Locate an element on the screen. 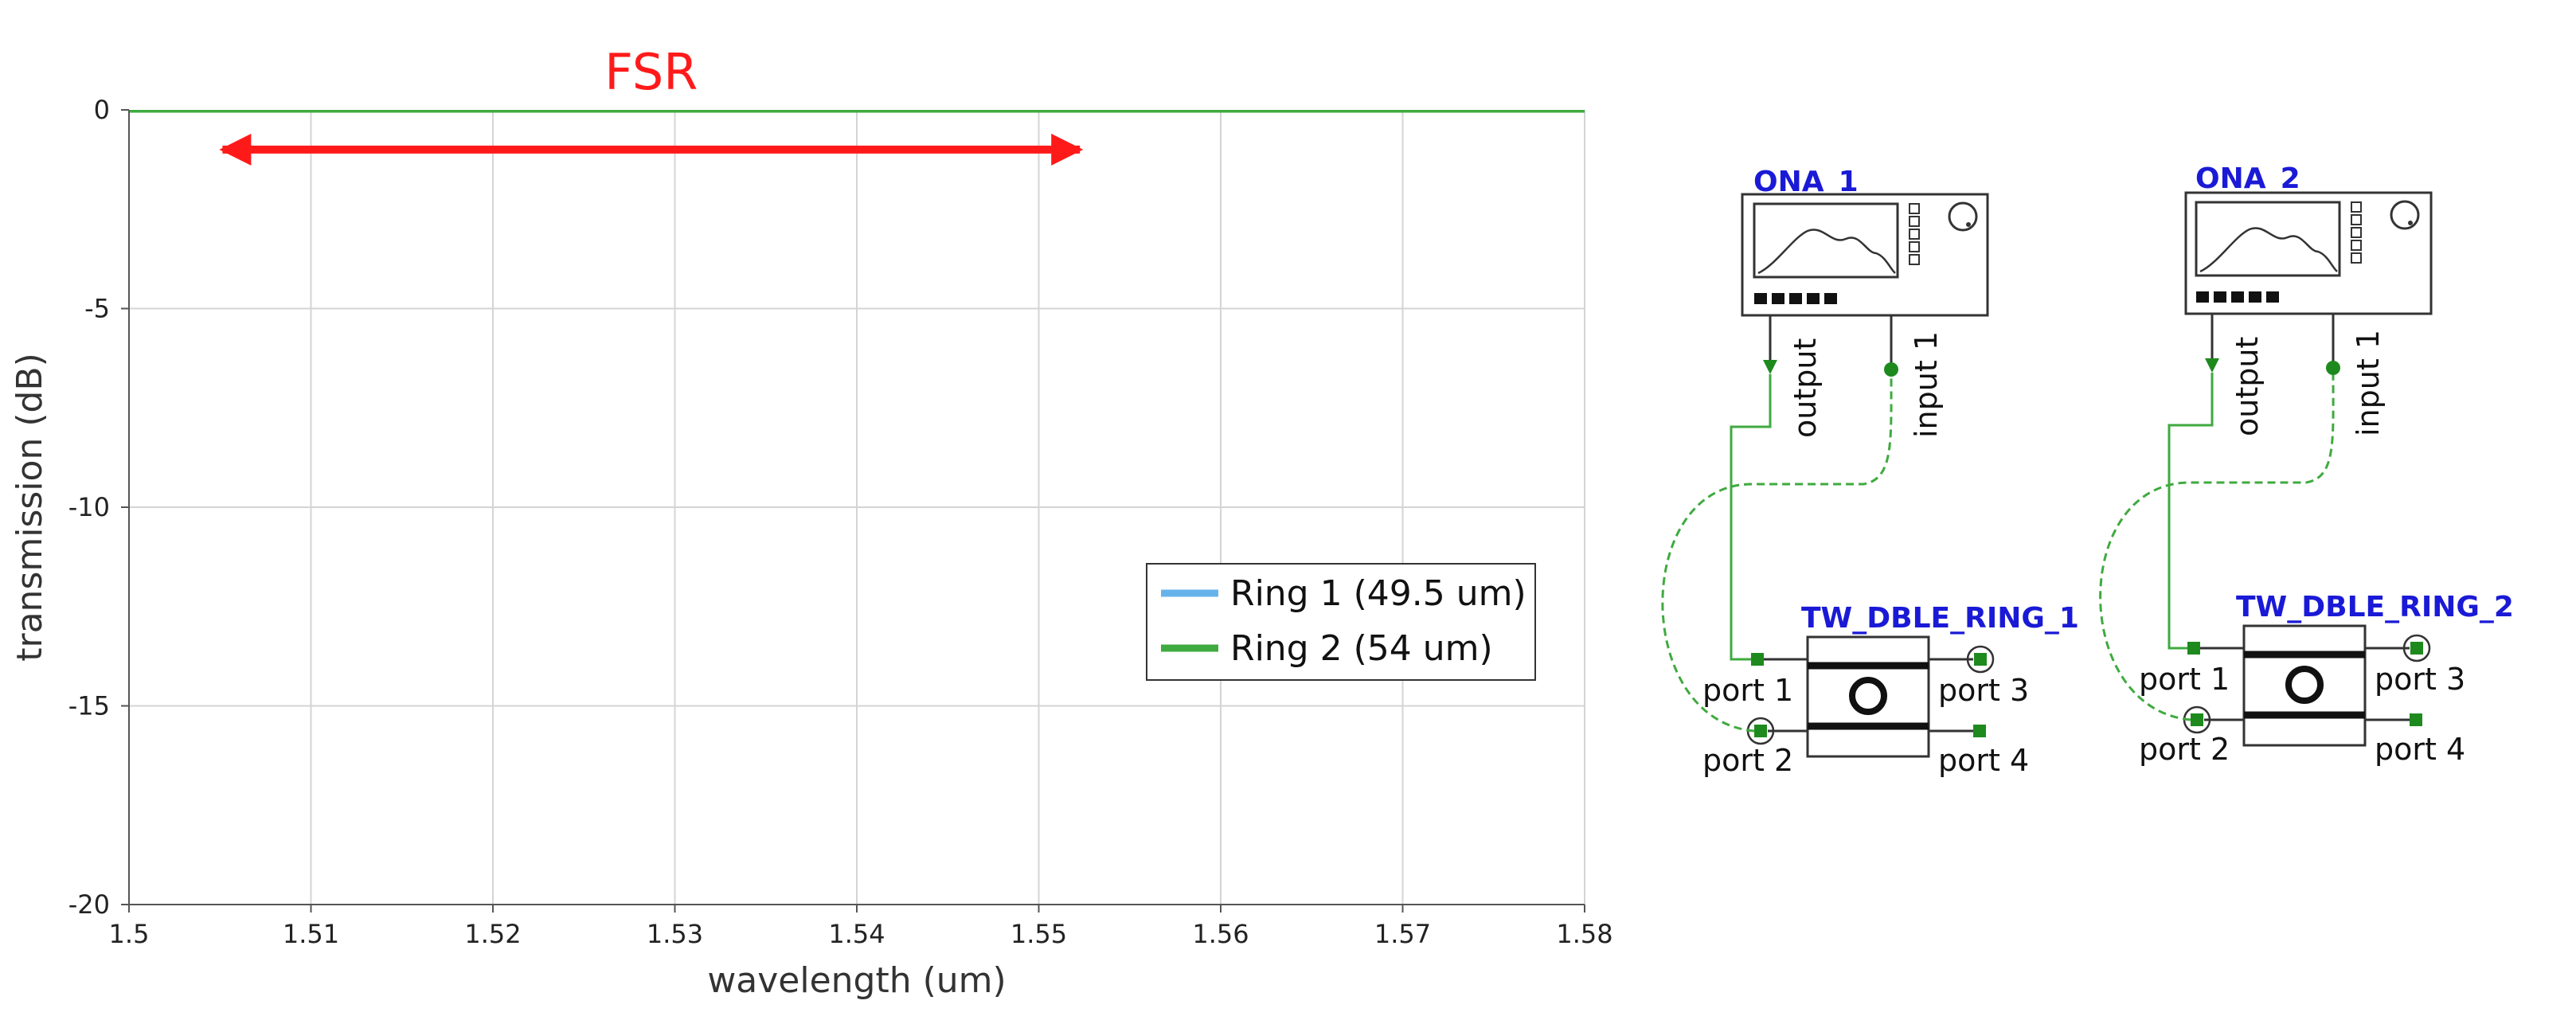 The height and width of the screenshot is (1020, 2576). fsr-label: FSR is located at coordinates (651, 72).